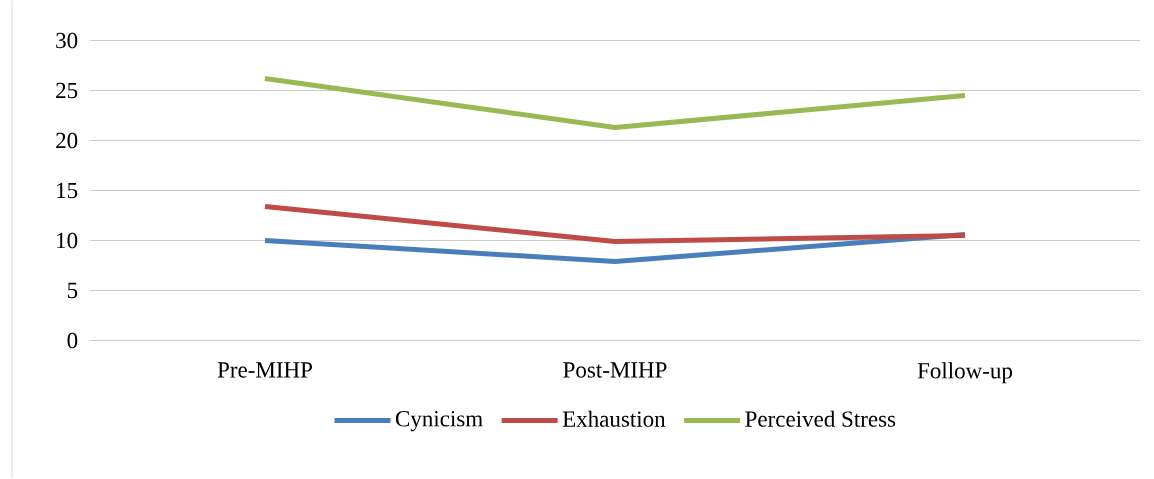 This screenshot has height=479, width=1154. I want to click on y-tick-label: 10, so click(67, 240).